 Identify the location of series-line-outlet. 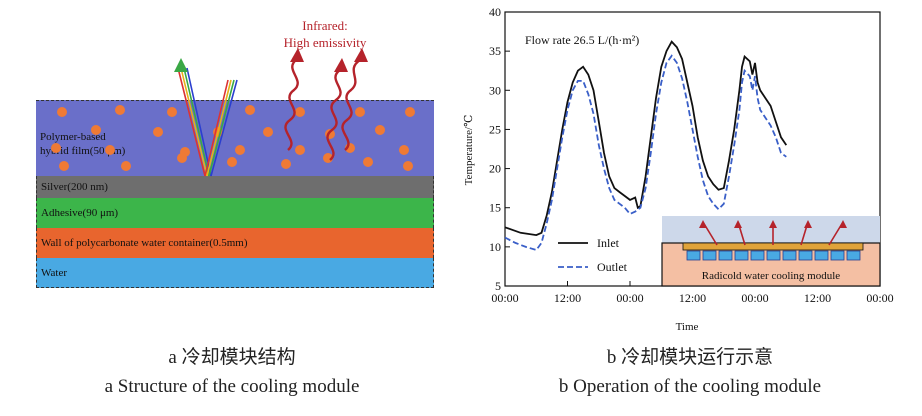
(645, 153).